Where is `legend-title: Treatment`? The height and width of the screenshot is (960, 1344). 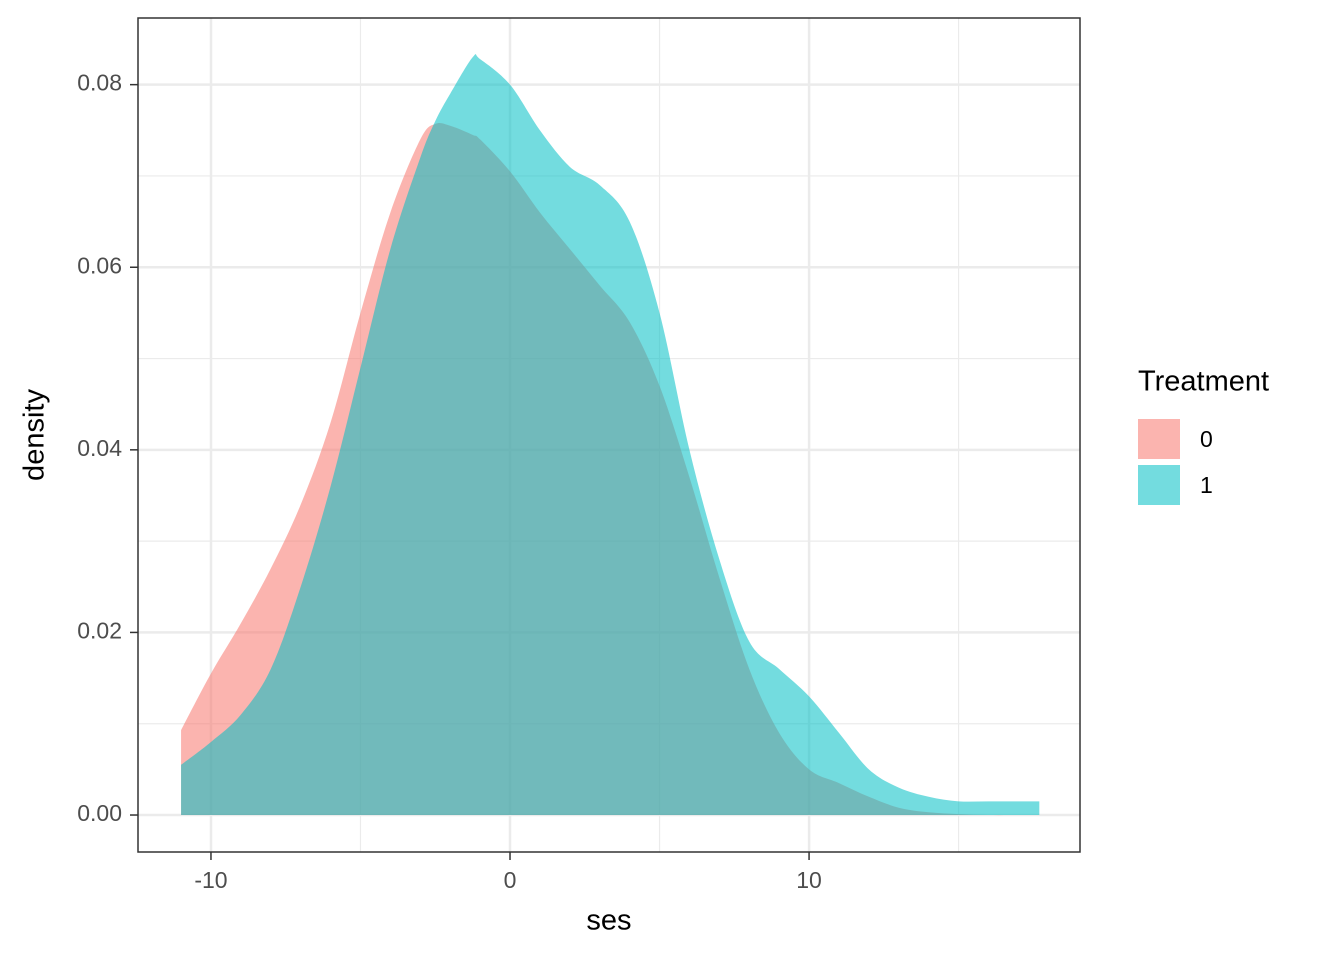
legend-title: Treatment is located at coordinates (1203, 382).